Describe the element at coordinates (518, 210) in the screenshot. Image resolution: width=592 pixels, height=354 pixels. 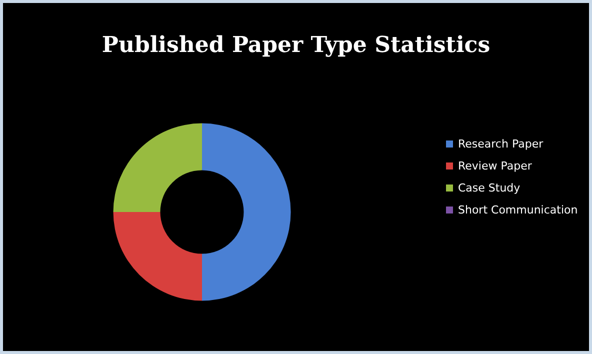
I see `legend-label: Short Communication` at that location.